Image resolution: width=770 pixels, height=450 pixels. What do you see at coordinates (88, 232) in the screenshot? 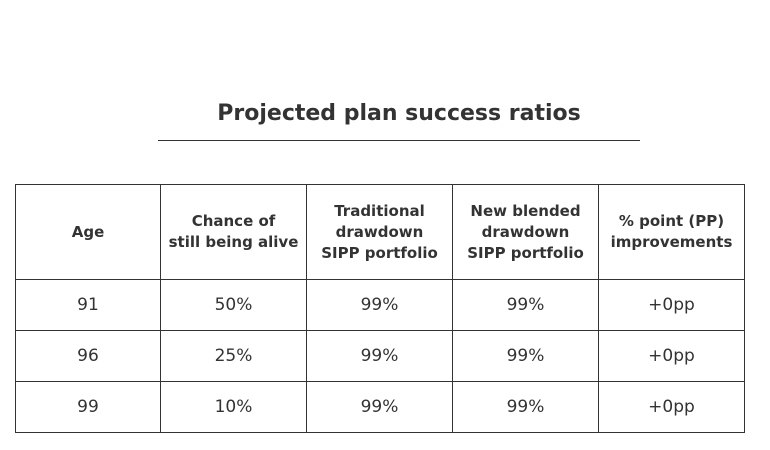
I see `header-age: Age` at bounding box center [88, 232].